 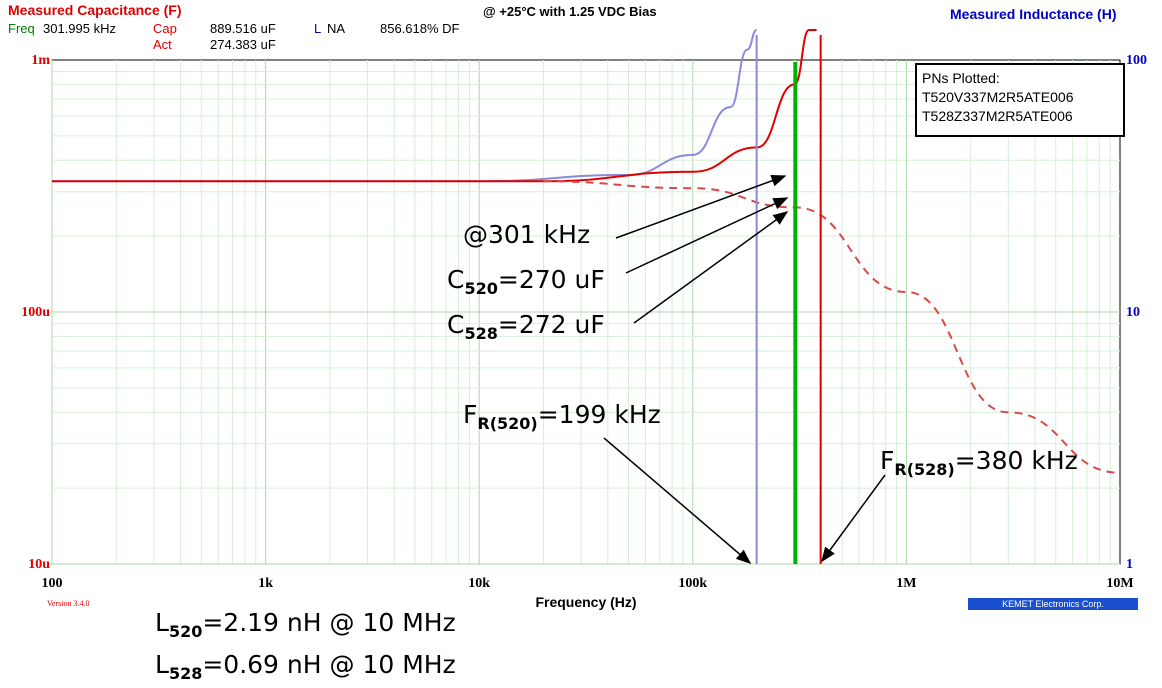 I want to click on act-label: Act, so click(x=162, y=44).